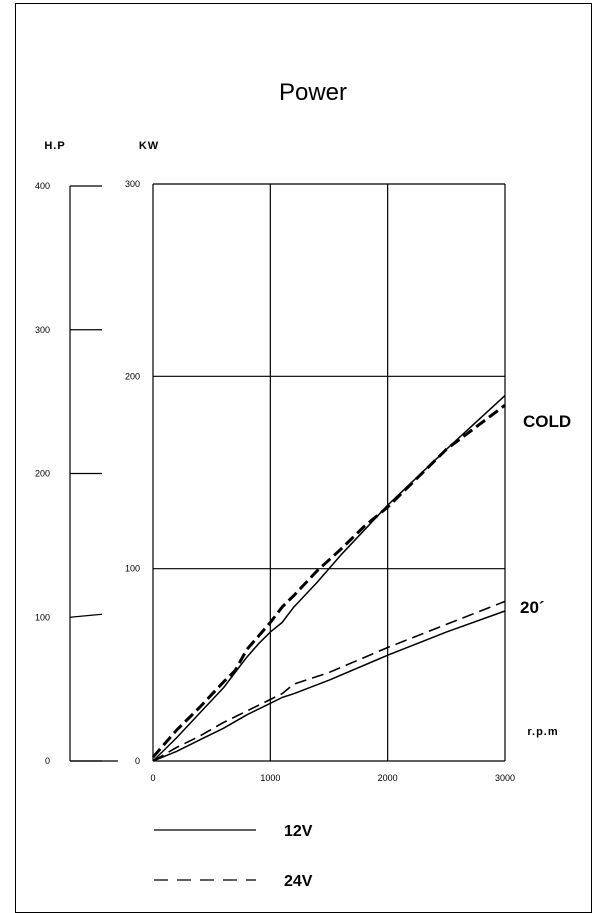 The width and height of the screenshot is (593, 913). Describe the element at coordinates (270, 778) in the screenshot. I see `x-tick-label-1000: 1000` at that location.